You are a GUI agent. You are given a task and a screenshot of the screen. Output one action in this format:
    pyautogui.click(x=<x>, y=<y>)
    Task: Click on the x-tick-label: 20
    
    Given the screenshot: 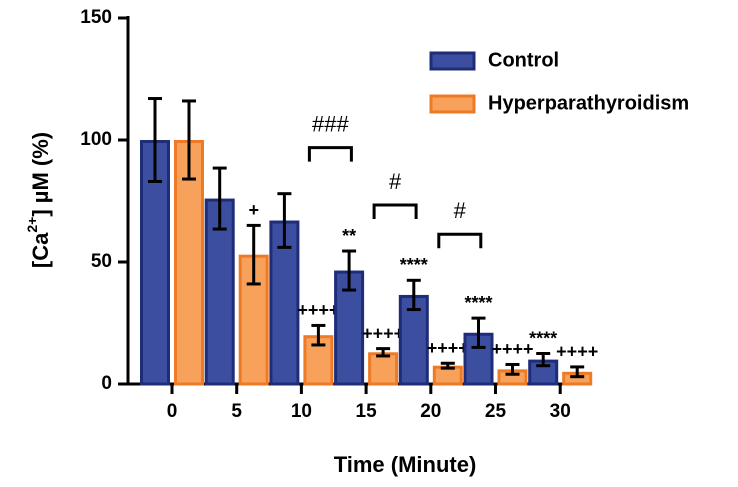 What is the action you would take?
    pyautogui.click(x=430, y=411)
    